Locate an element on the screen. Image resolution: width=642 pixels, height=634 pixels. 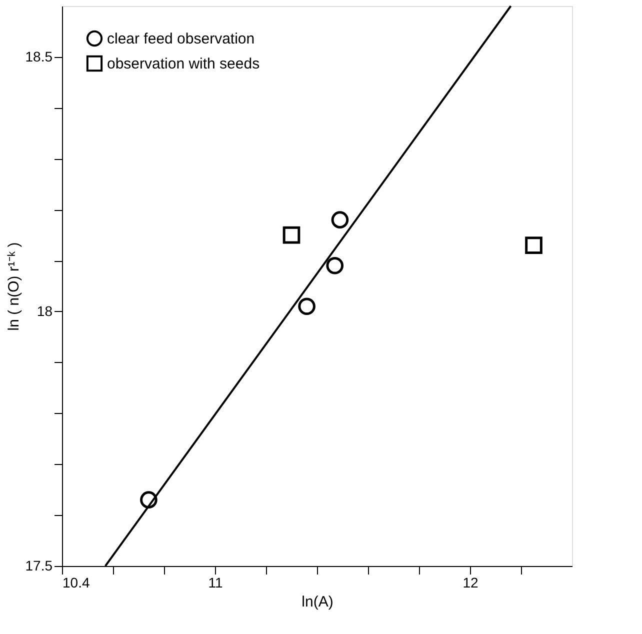
x-tick-label: 11 is located at coordinates (215, 582).